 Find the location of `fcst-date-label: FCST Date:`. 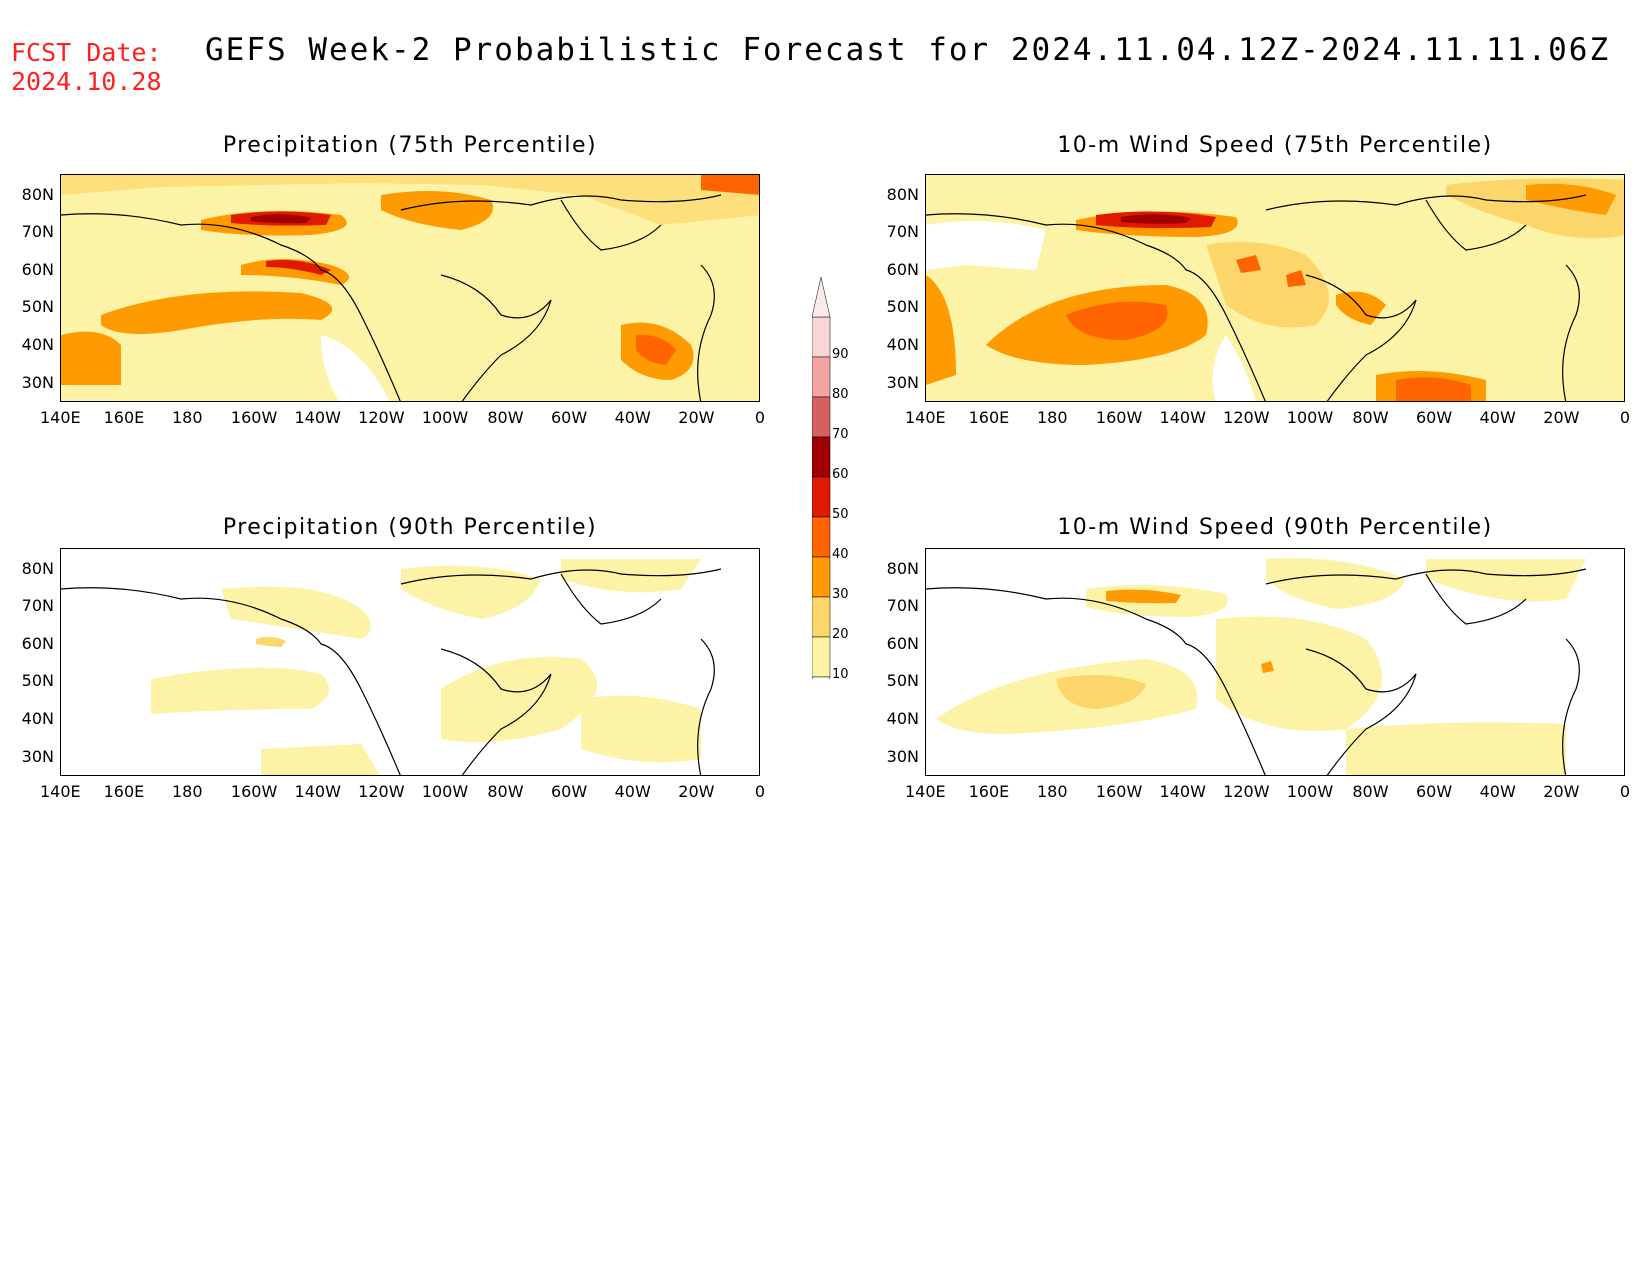

fcst-date-label: FCST Date: is located at coordinates (86, 52).